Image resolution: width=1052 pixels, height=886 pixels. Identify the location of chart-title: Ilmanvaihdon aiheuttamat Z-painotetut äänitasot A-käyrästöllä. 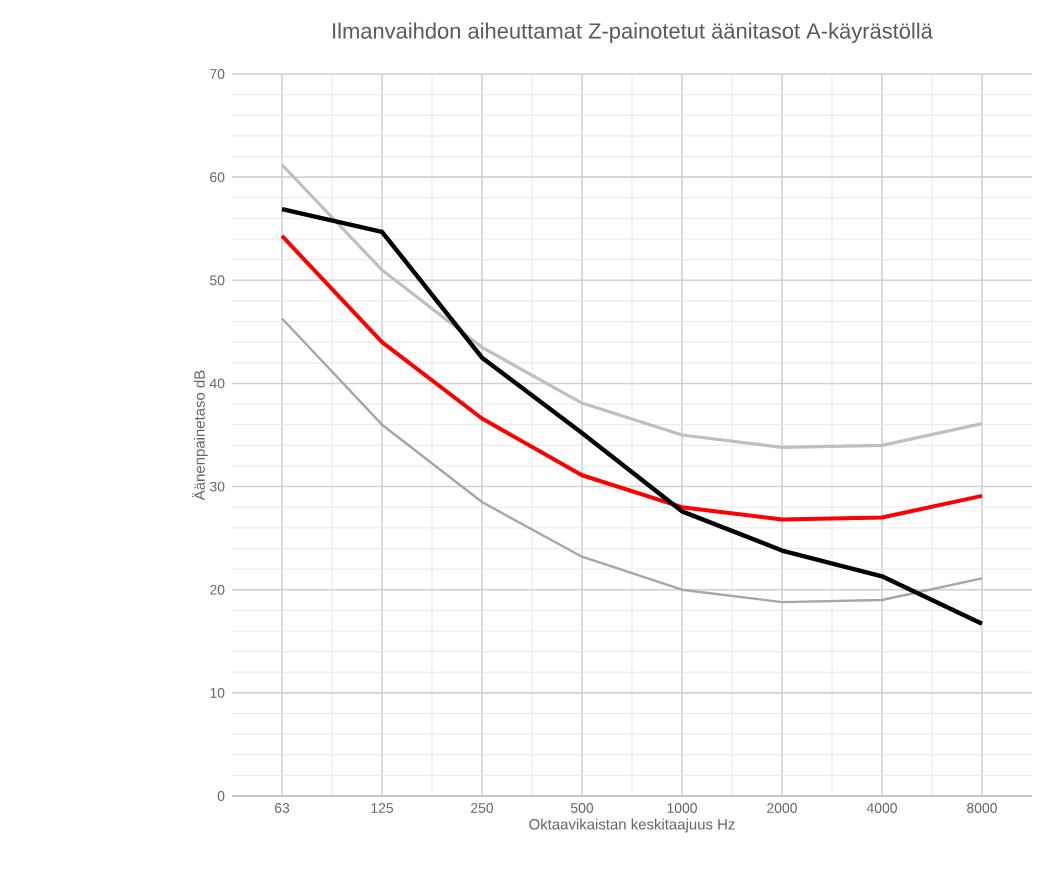
(633, 32).